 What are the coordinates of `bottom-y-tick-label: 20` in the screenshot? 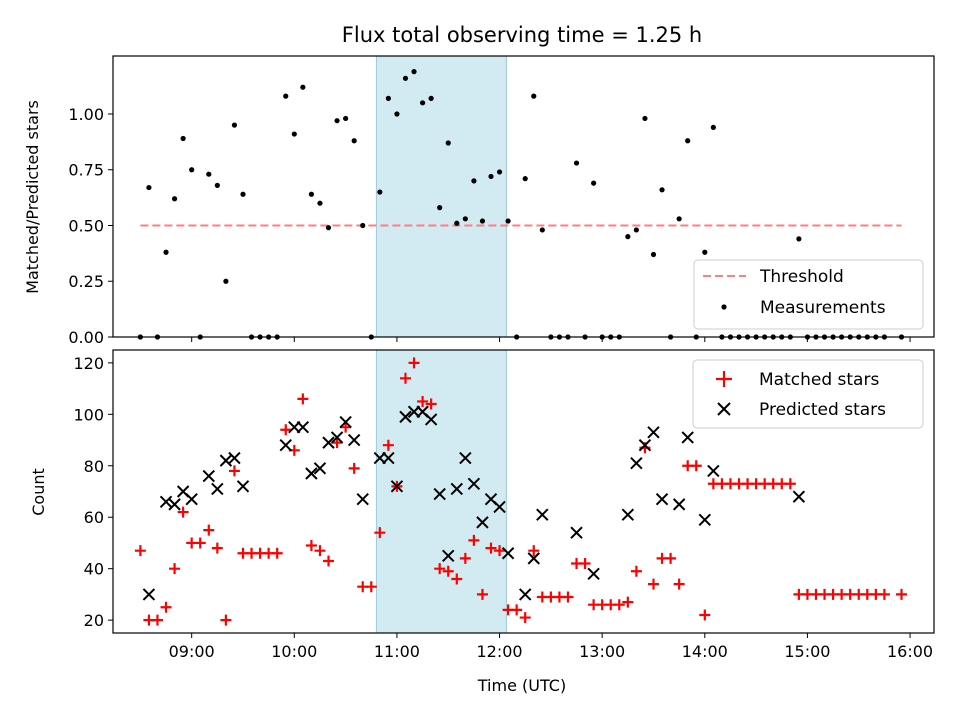 It's located at (94, 620).